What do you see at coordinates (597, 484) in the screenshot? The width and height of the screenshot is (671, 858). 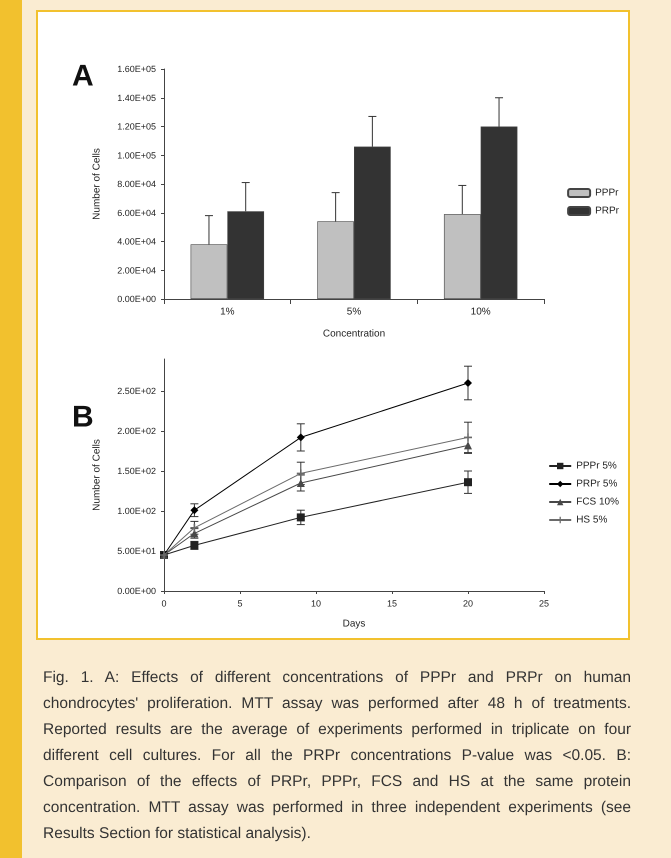 I see `legend-label: PRPr 5%` at bounding box center [597, 484].